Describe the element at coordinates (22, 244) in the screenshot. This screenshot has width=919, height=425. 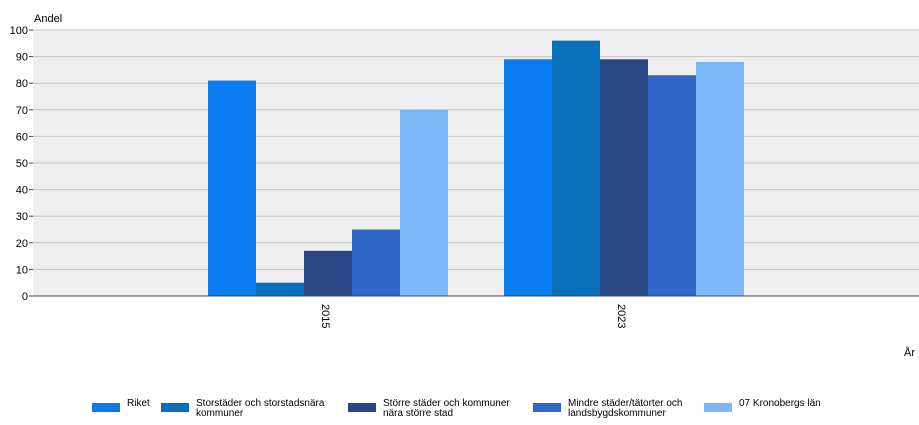
I see `y-tick-label: 20` at that location.